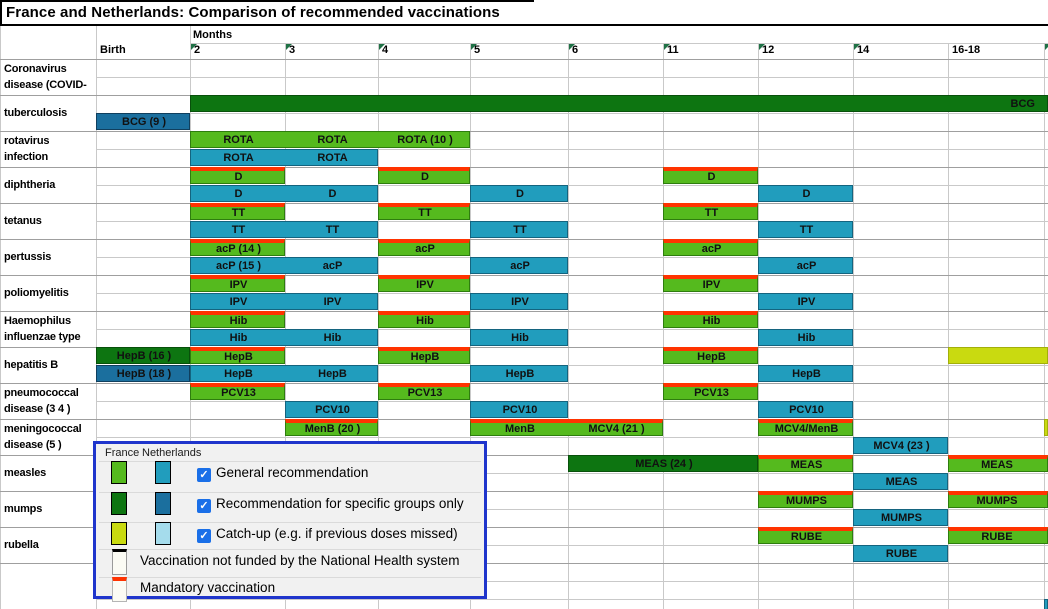  What do you see at coordinates (385, 50) in the screenshot?
I see `column-header-4: 4` at bounding box center [385, 50].